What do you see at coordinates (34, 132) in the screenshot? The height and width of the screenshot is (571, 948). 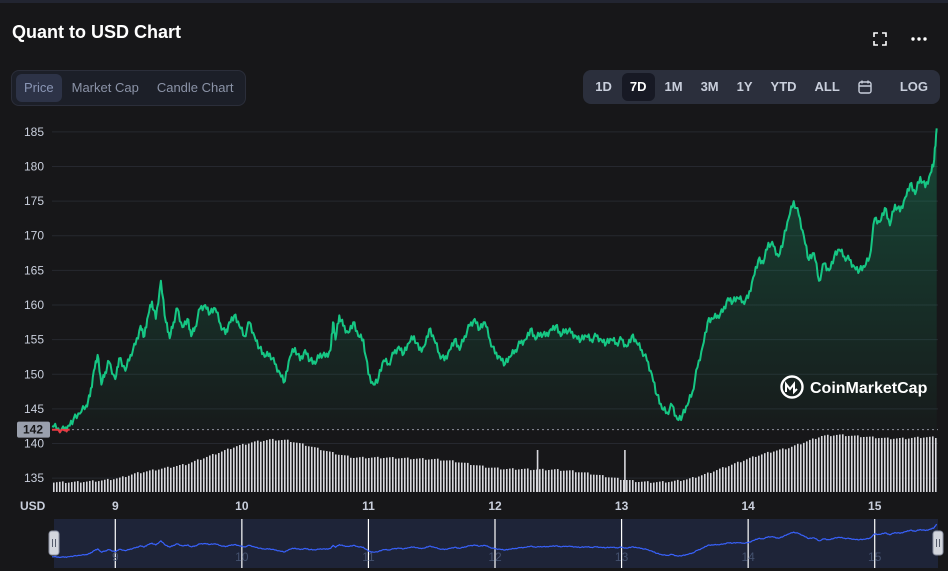 I see `y-tick-label: 185` at bounding box center [34, 132].